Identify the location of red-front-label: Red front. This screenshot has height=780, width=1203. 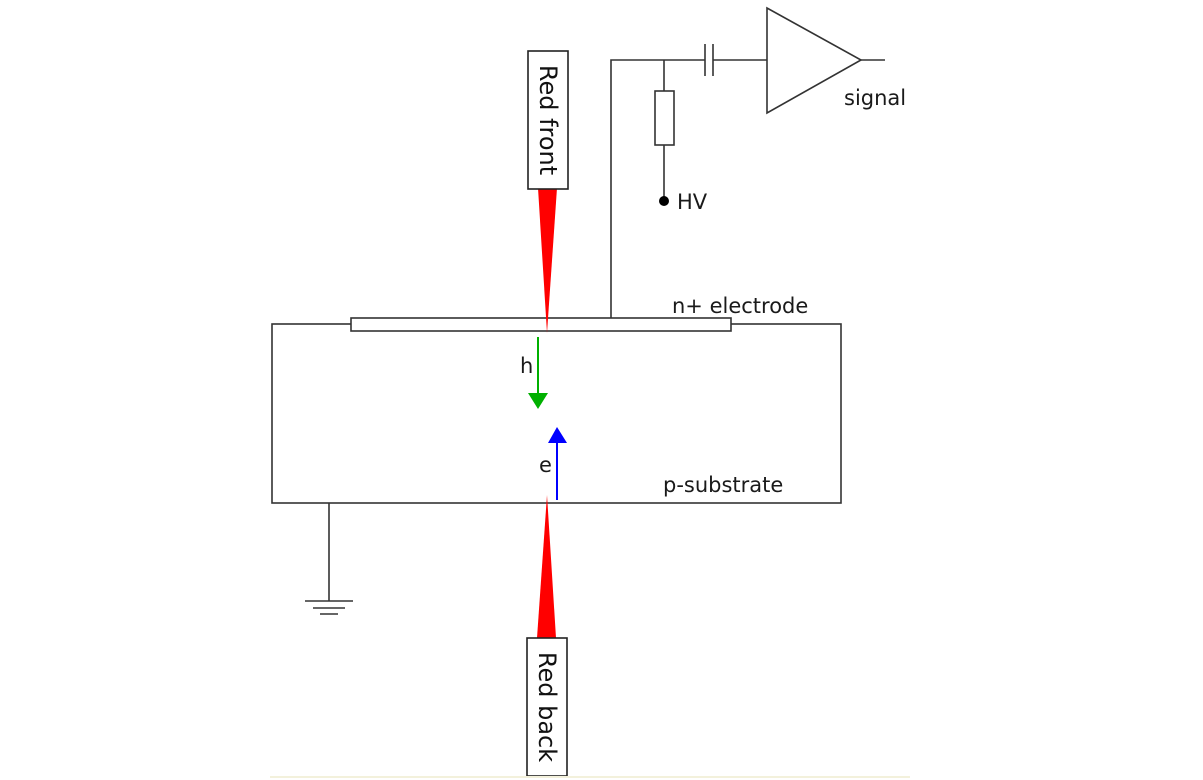
(548, 120).